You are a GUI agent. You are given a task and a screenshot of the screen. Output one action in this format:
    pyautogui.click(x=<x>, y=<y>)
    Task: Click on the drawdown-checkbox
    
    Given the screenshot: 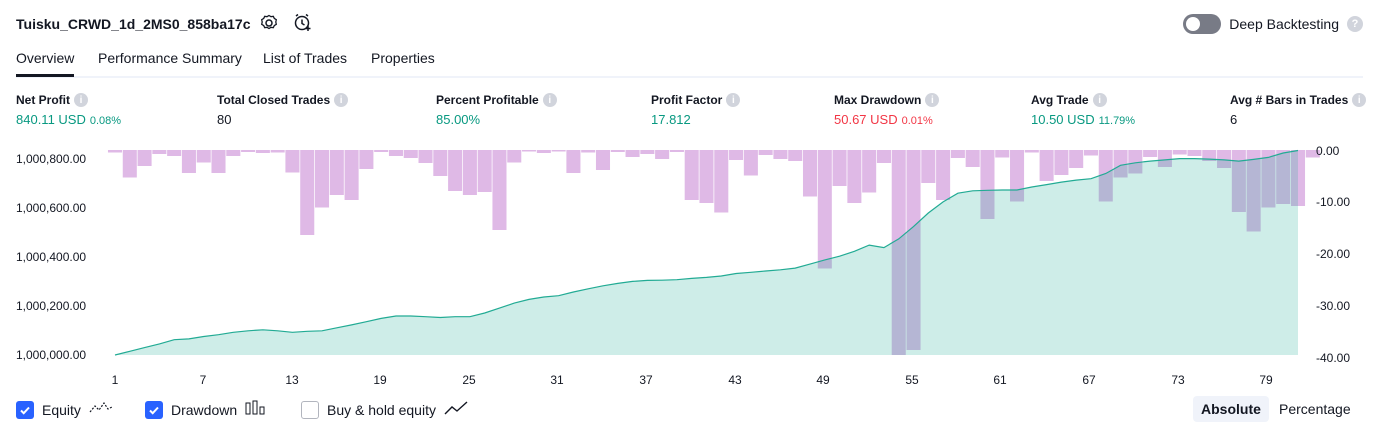 What is the action you would take?
    pyautogui.click(x=154, y=409)
    